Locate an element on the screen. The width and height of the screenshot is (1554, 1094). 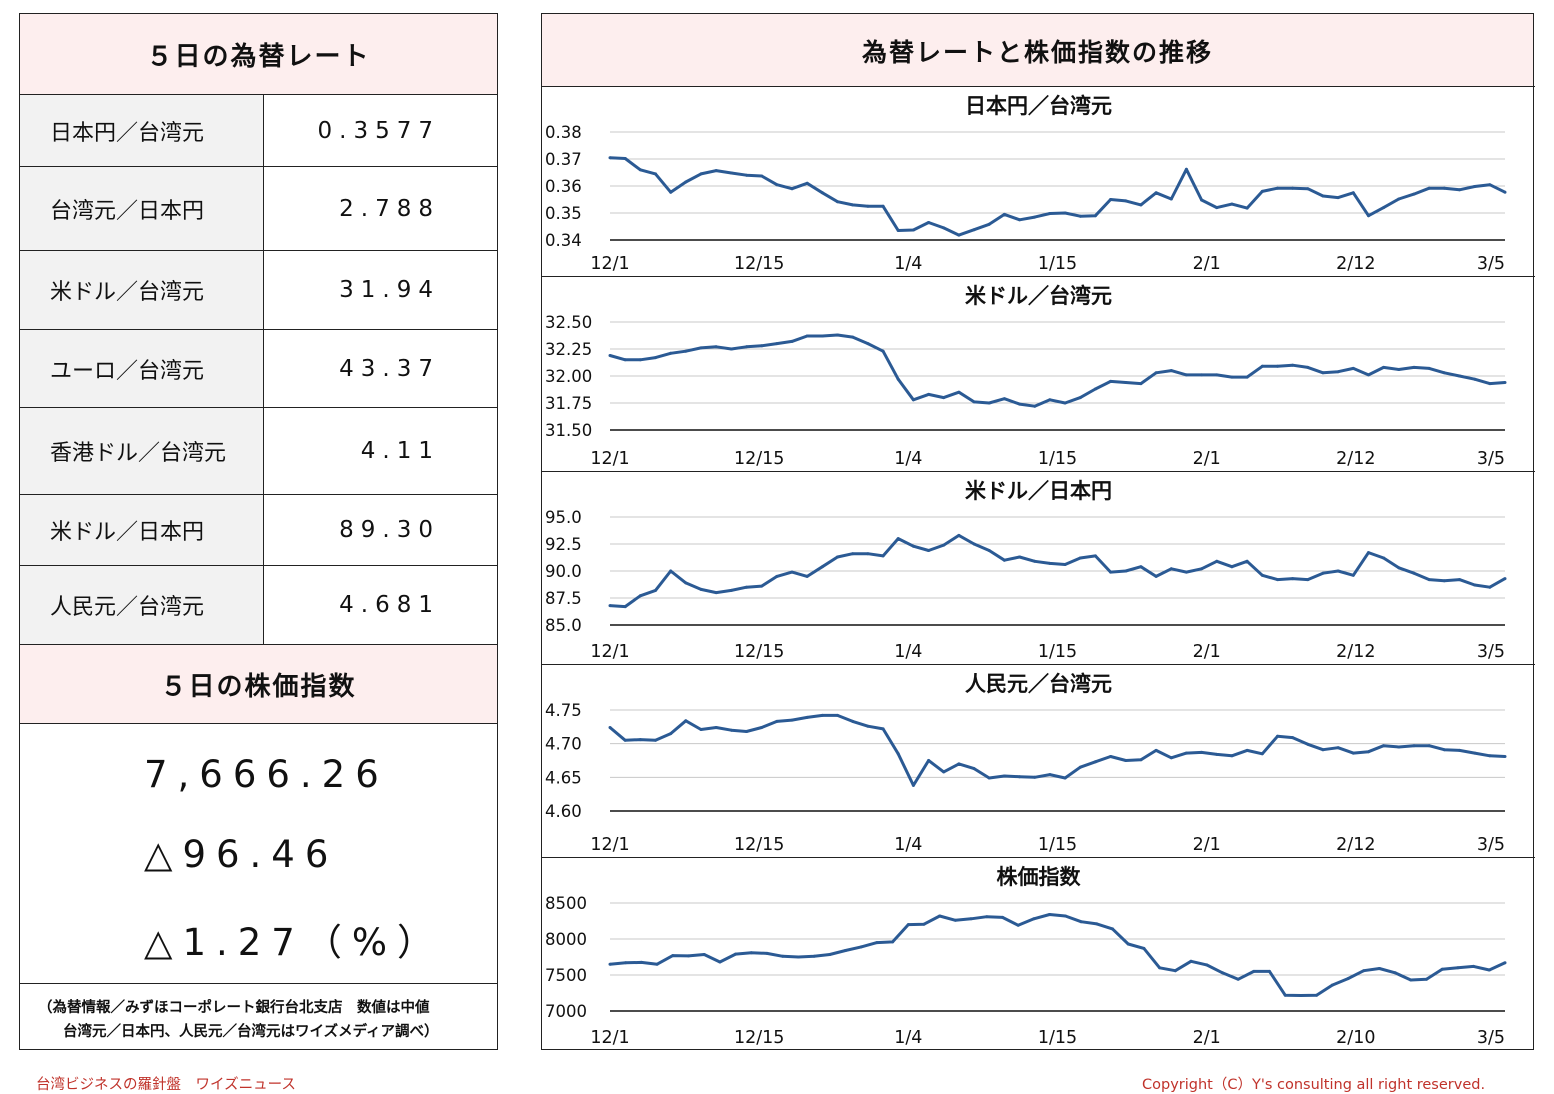
x-tick-label: 12/15 is located at coordinates (759, 264).